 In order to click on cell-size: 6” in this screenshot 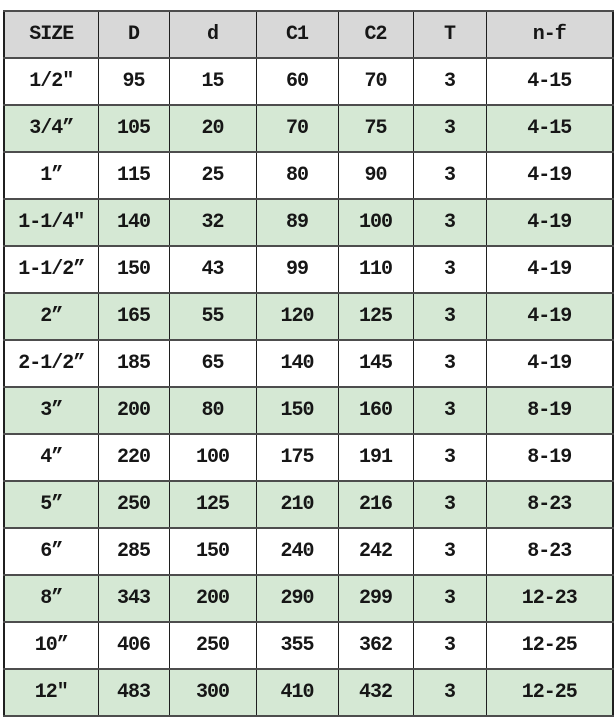, I will do `click(51, 551)`.